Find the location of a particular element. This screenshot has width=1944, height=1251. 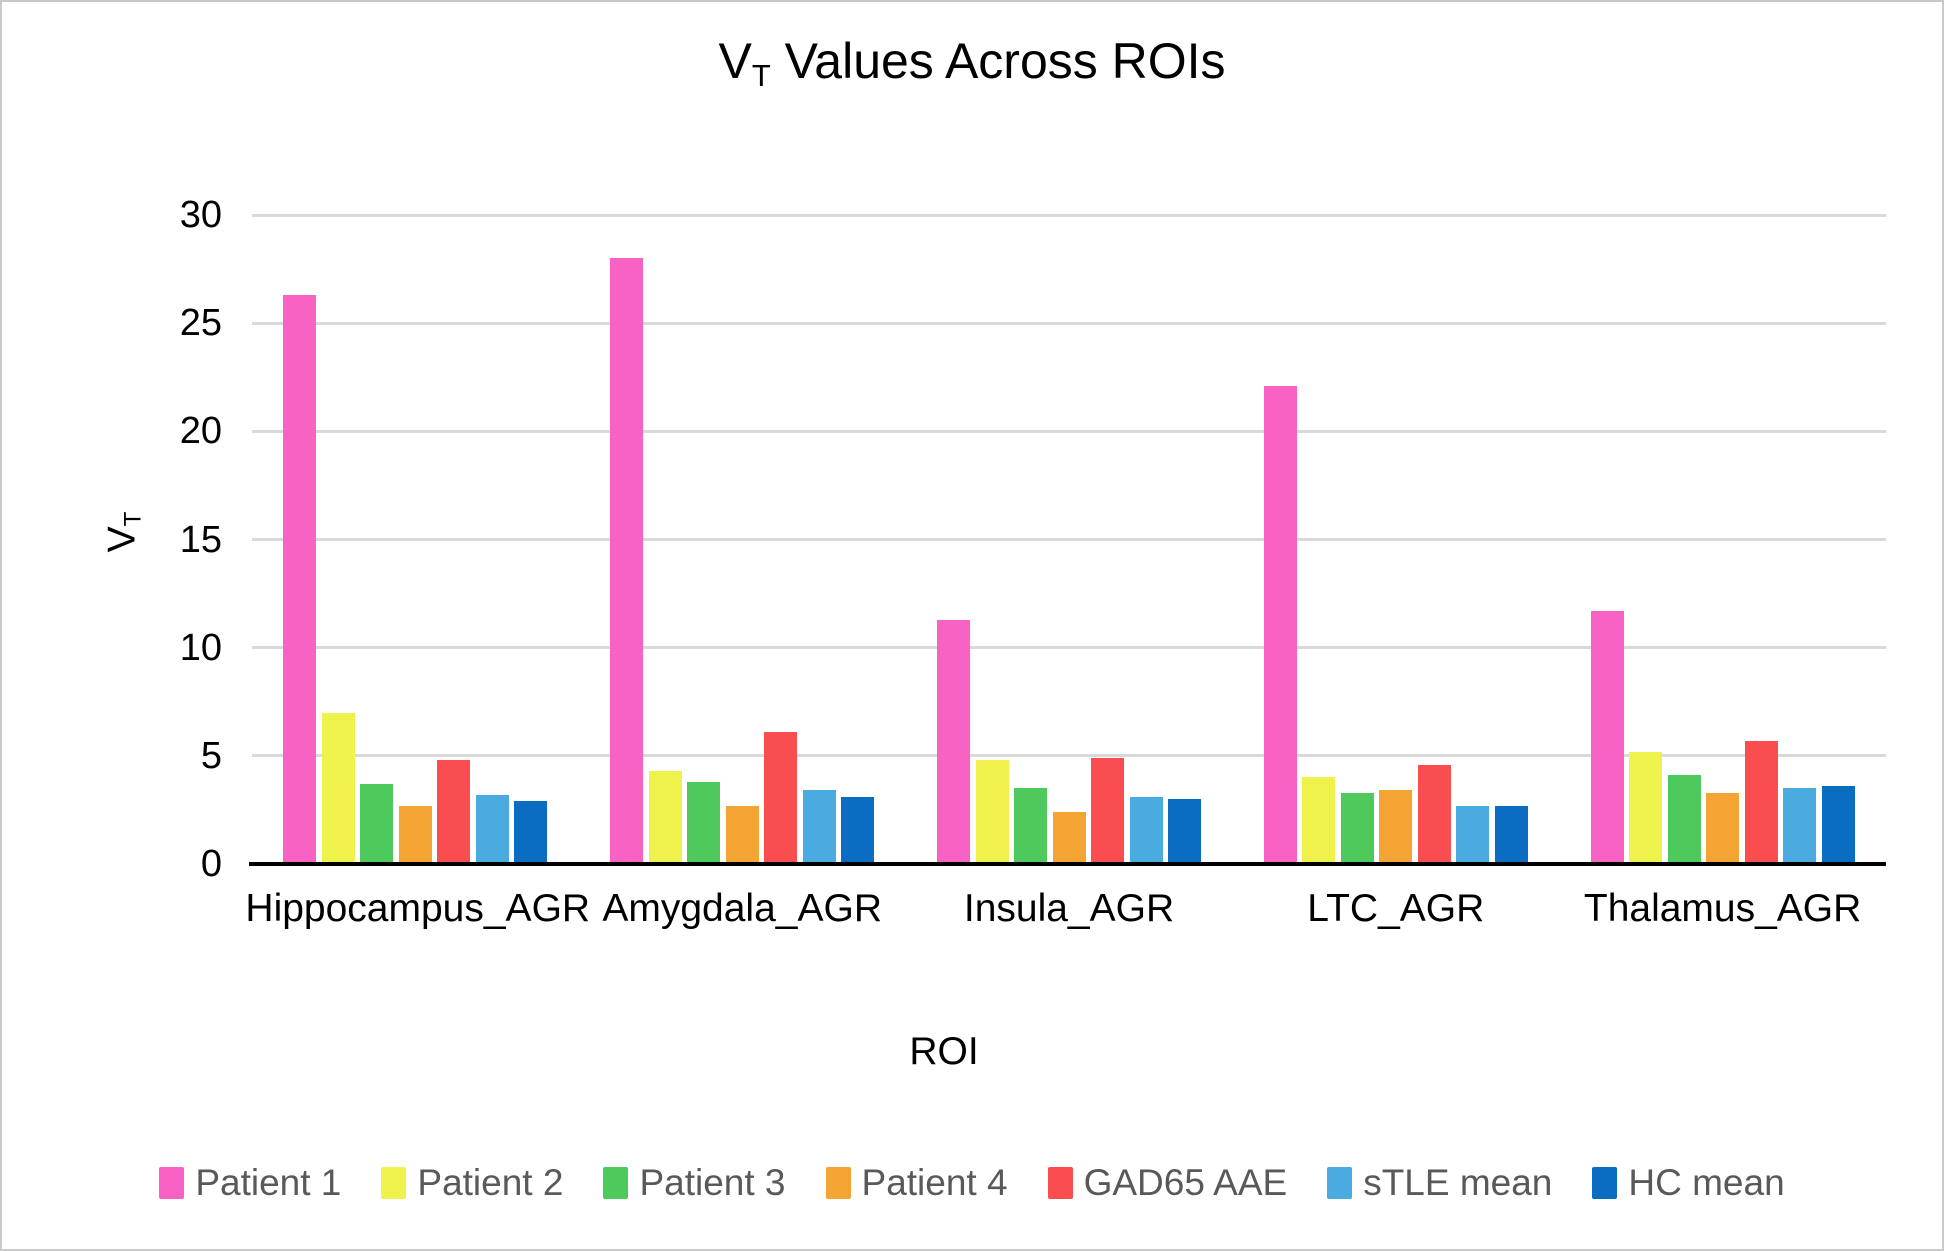

y-tick-label: 20 is located at coordinates (200, 431).